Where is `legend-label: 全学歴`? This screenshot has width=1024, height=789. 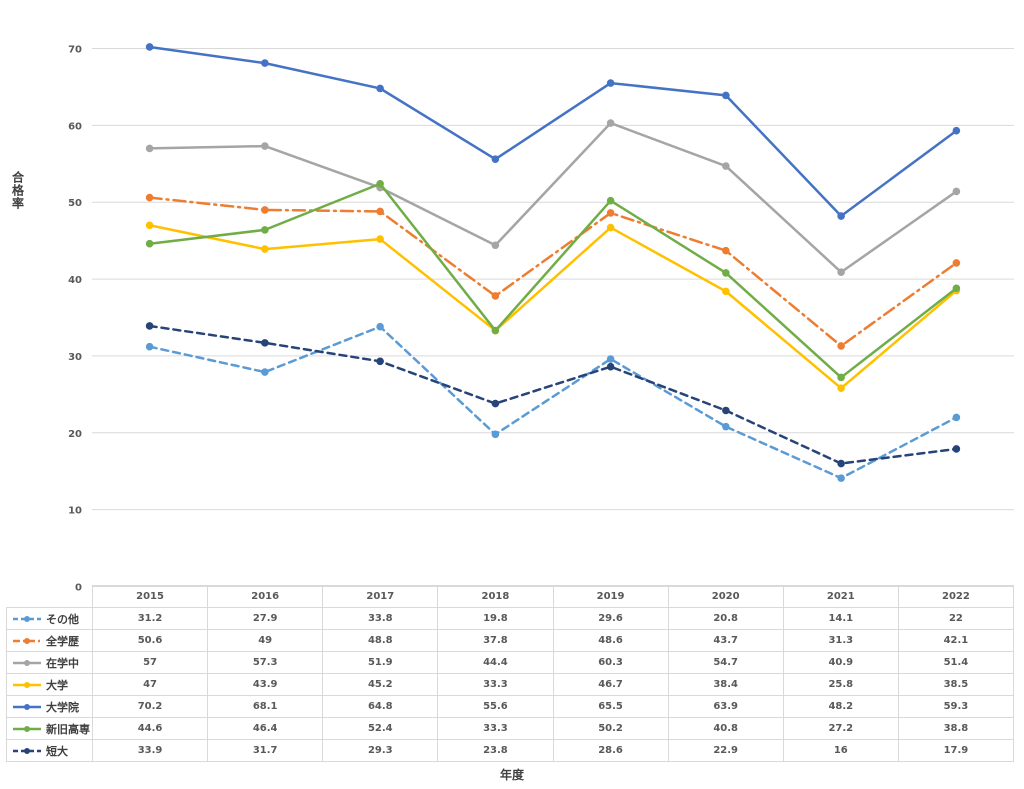
legend-label: 全学歴 is located at coordinates (62, 641).